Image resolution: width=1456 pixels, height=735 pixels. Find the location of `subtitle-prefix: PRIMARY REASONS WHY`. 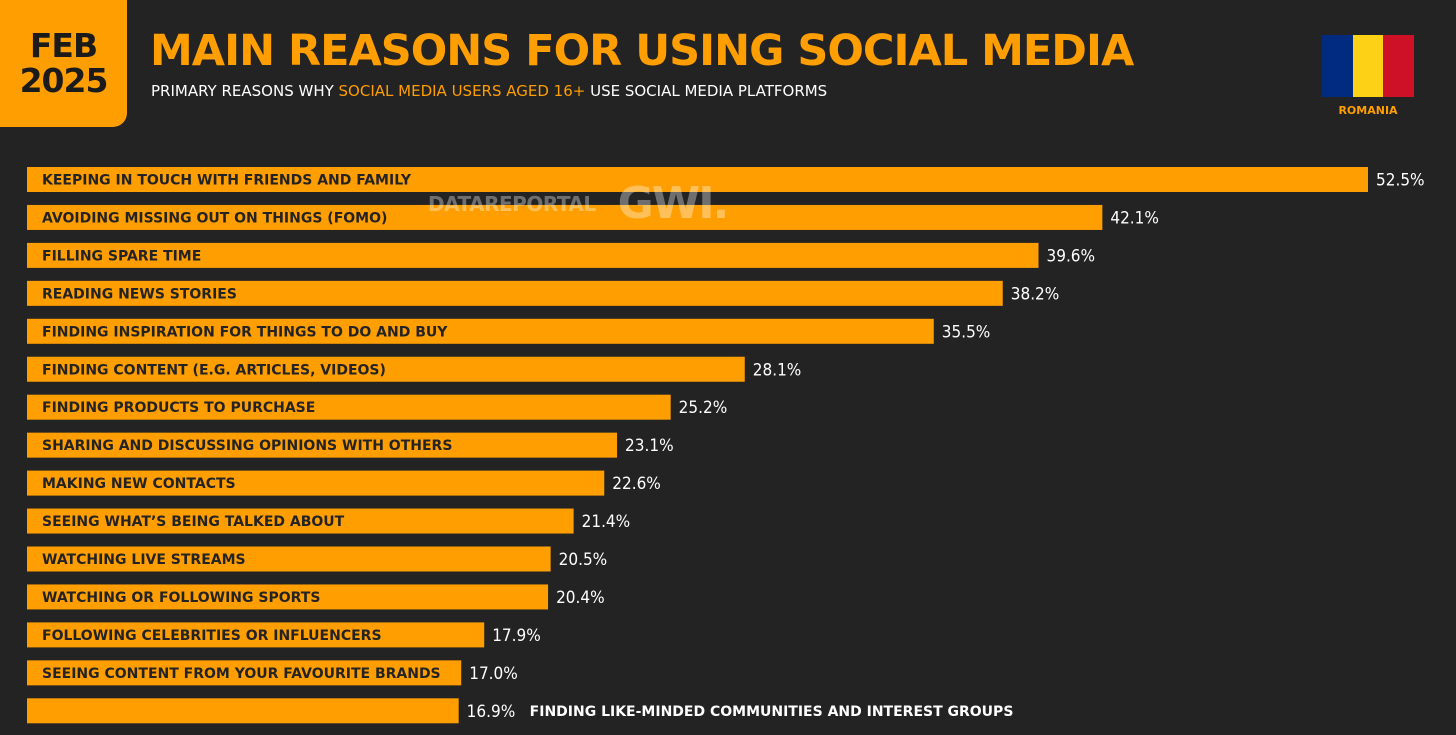

subtitle-prefix: PRIMARY REASONS WHY is located at coordinates (245, 91).